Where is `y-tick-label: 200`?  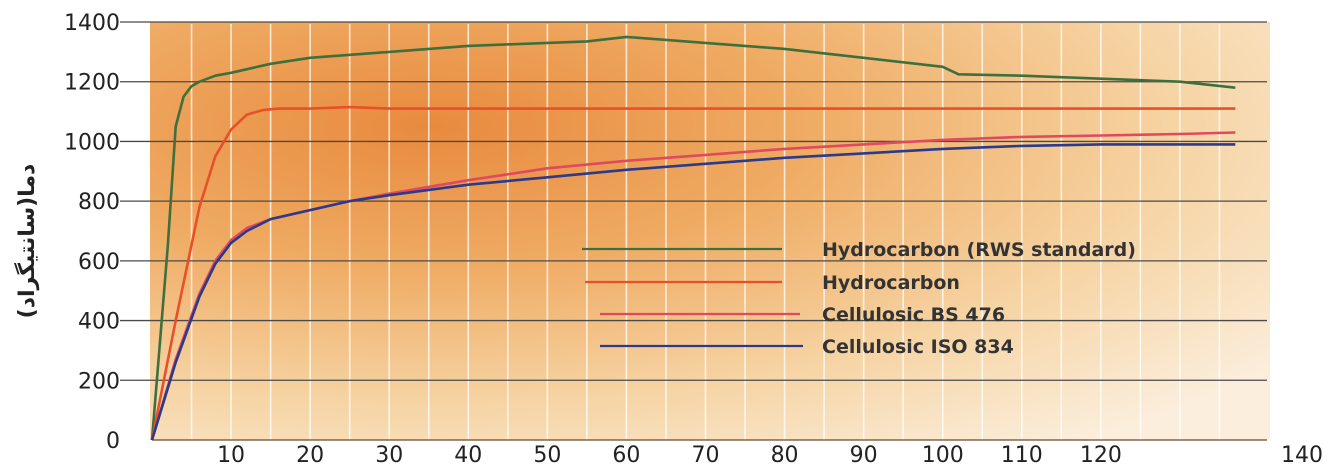 y-tick-label: 200 is located at coordinates (99, 381).